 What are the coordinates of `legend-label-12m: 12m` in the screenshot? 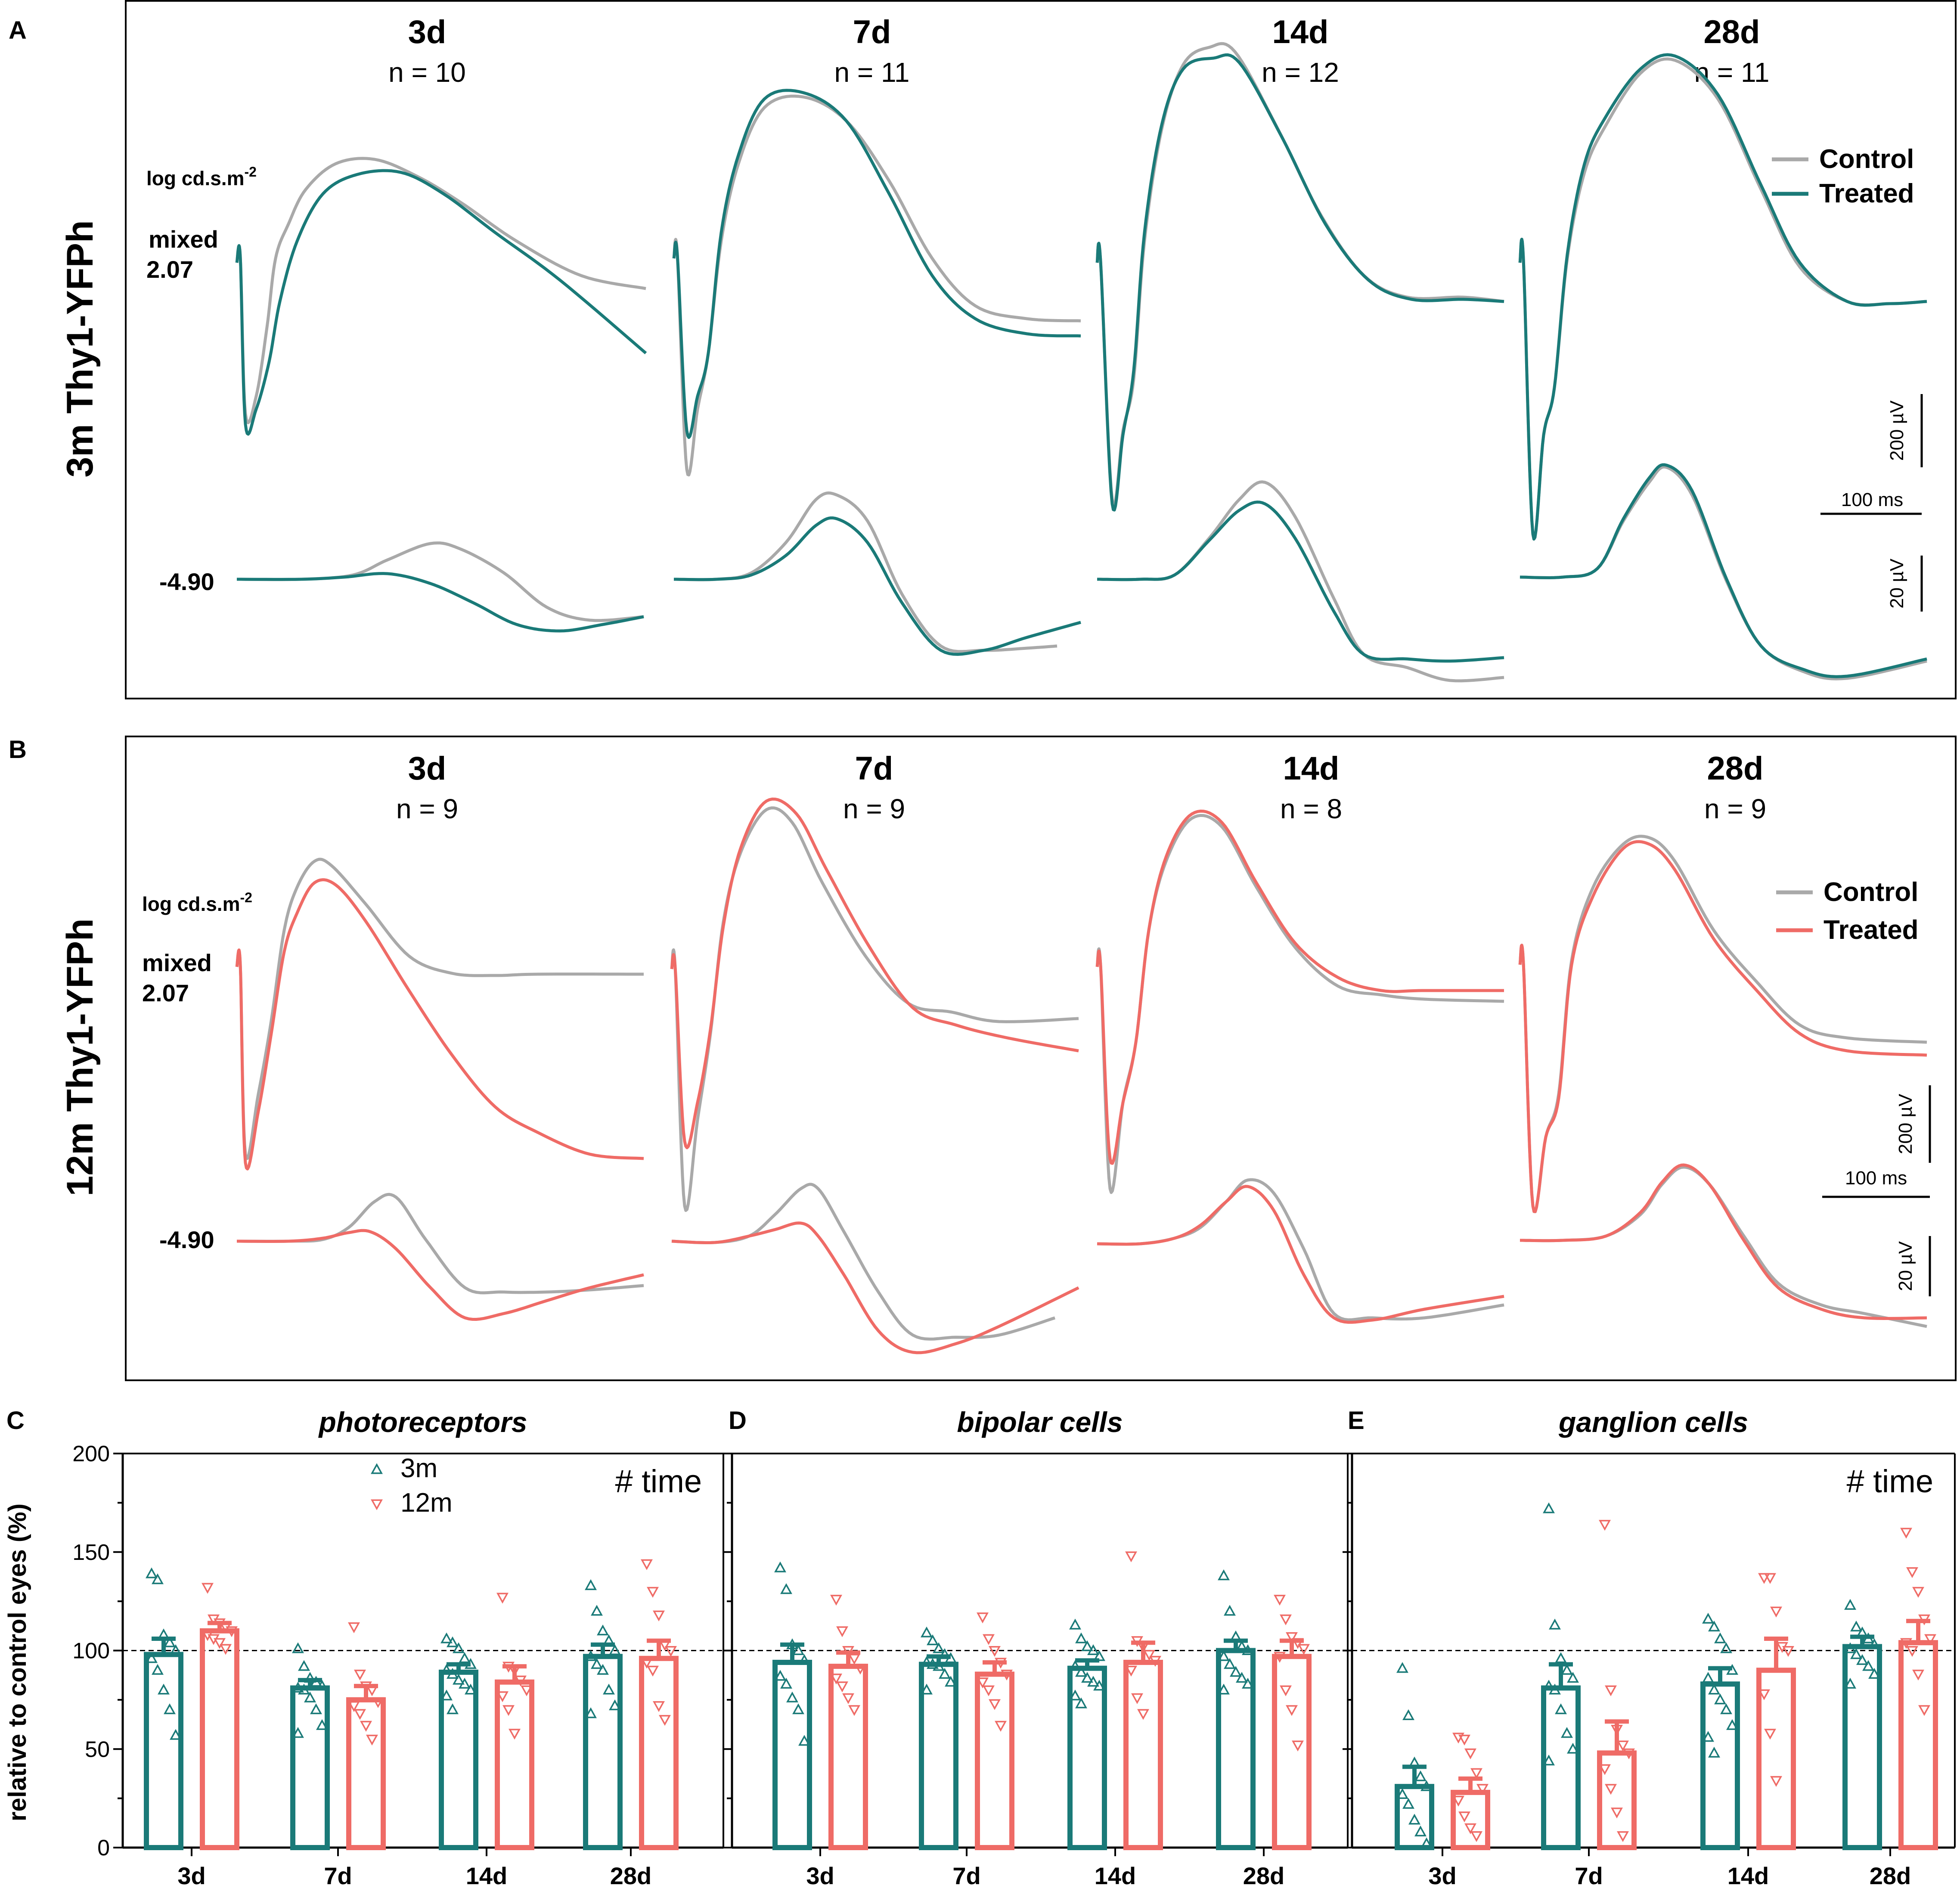 It's located at (426, 1503).